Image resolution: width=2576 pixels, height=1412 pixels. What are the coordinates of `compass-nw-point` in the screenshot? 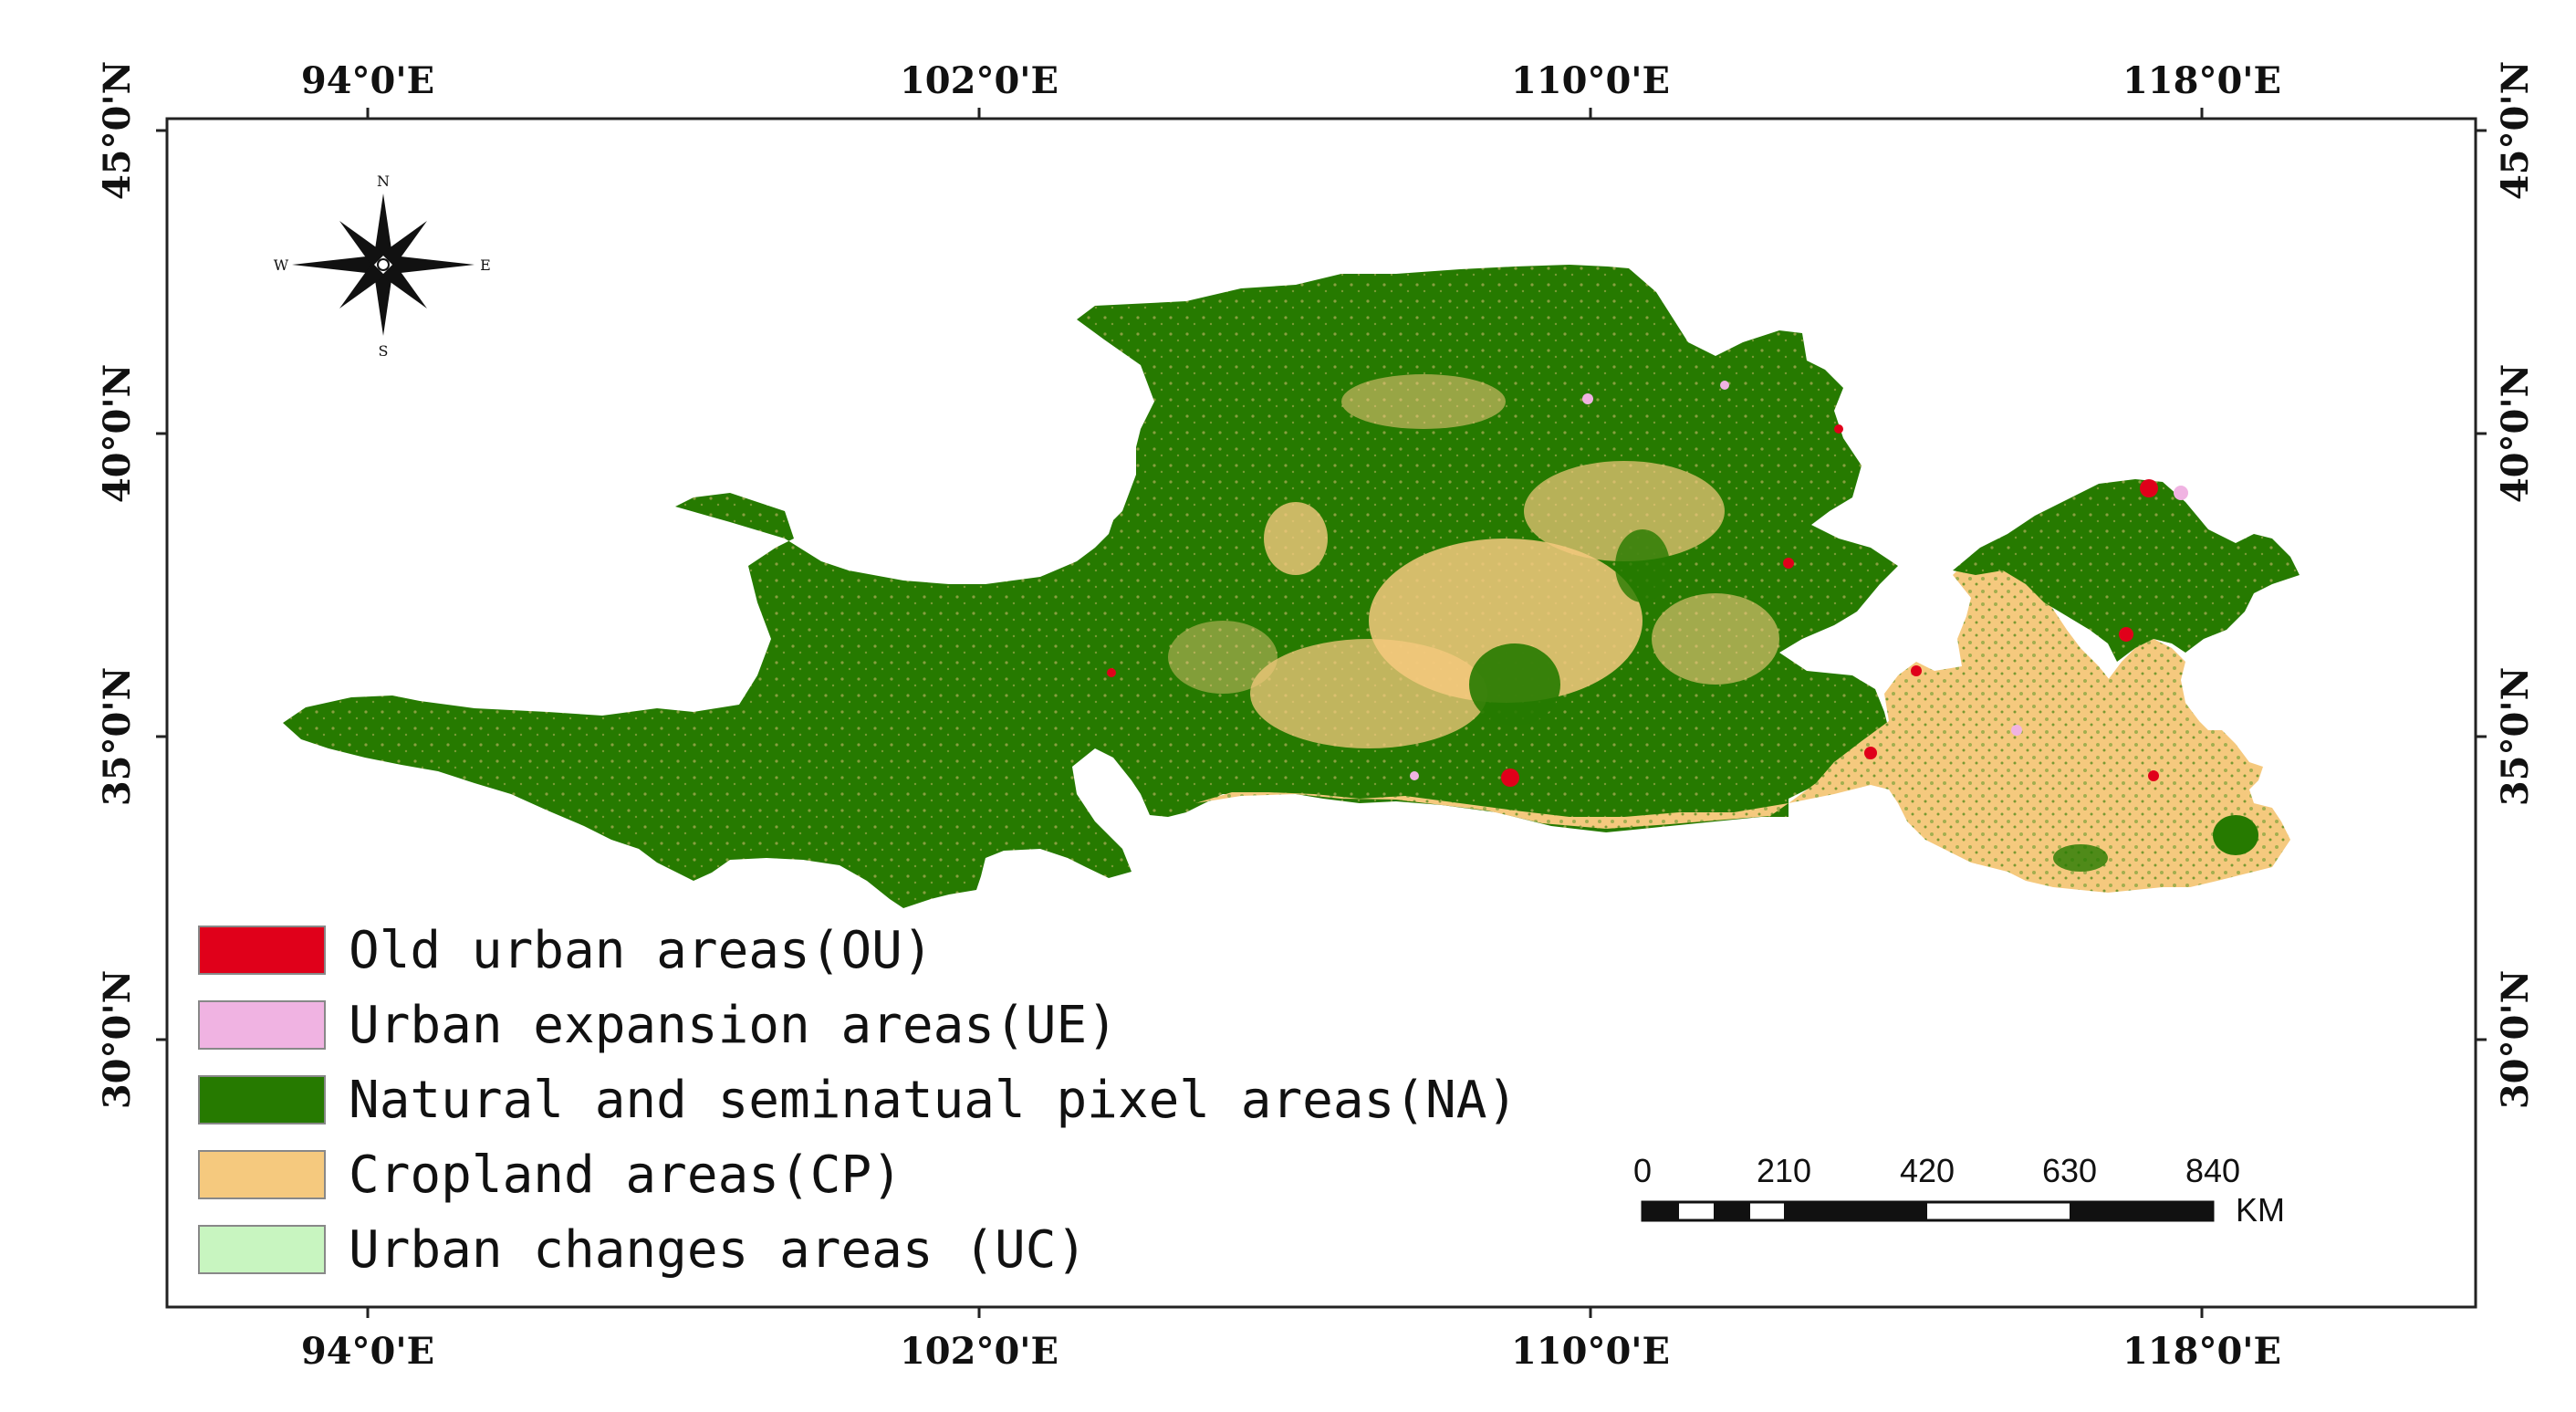 It's located at (362, 244).